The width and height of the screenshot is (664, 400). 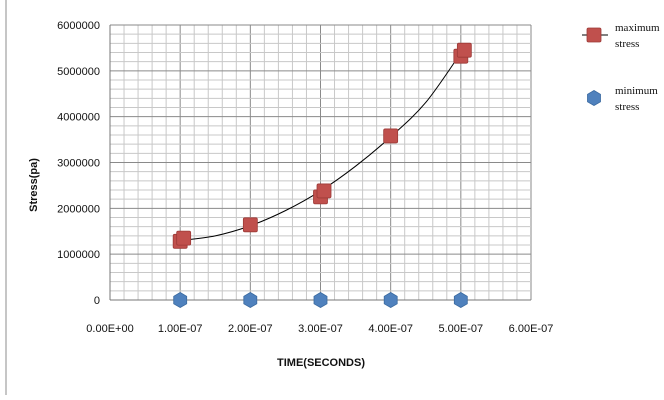 What do you see at coordinates (34, 185) in the screenshot?
I see `y-axis-title: Stress(pa)` at bounding box center [34, 185].